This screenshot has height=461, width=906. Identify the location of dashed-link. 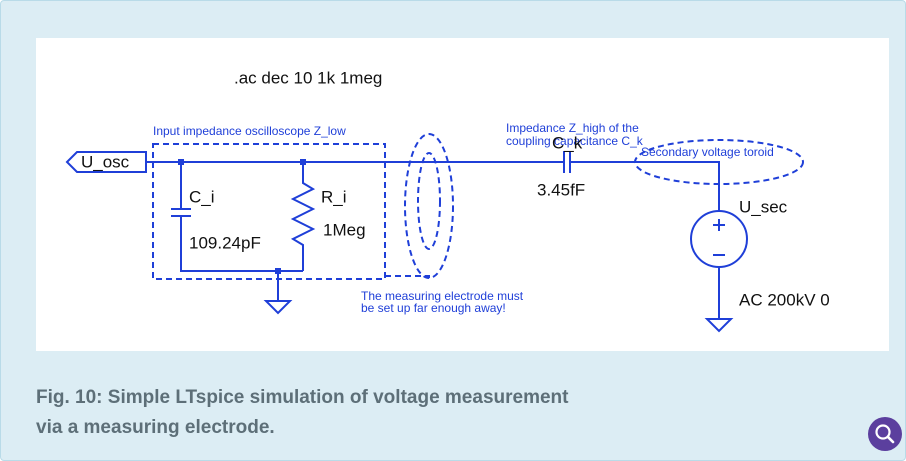
(407, 276).